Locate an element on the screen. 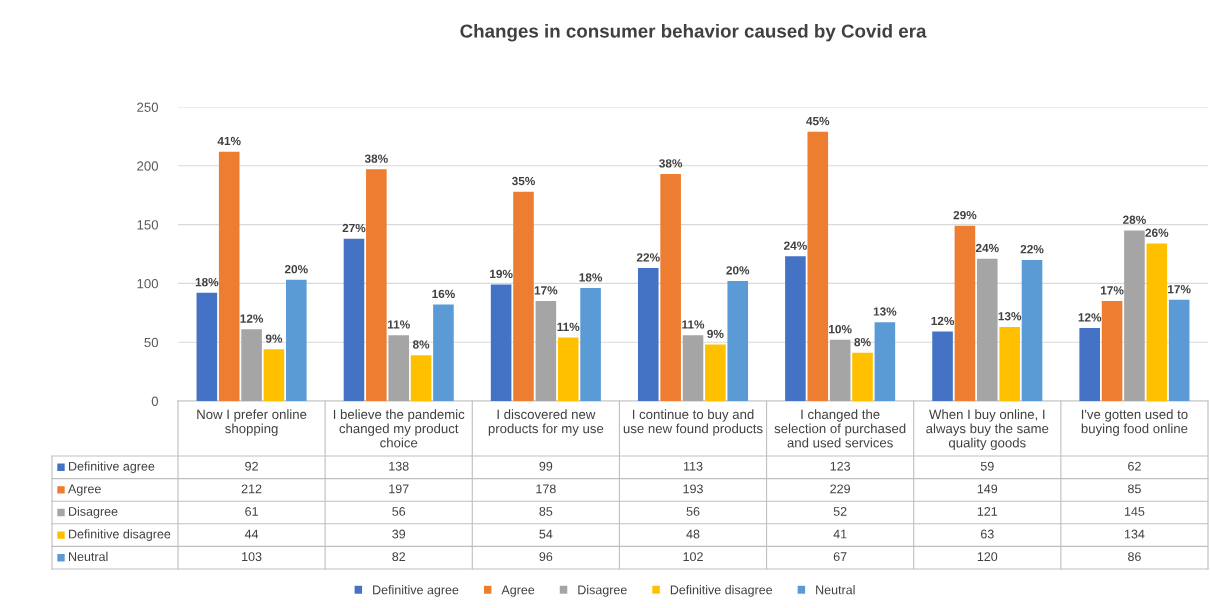 The width and height of the screenshot is (1210, 608). data-label: 149 is located at coordinates (987, 489).